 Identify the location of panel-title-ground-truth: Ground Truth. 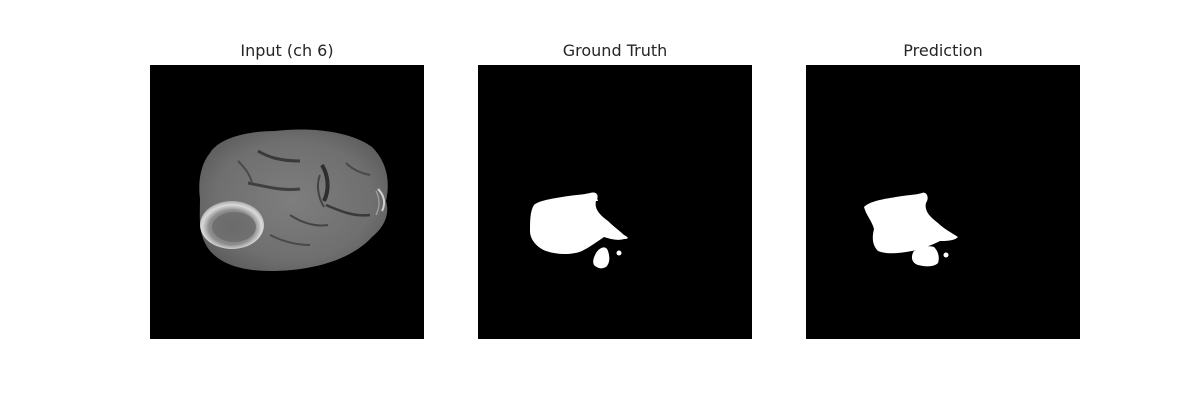
(615, 50).